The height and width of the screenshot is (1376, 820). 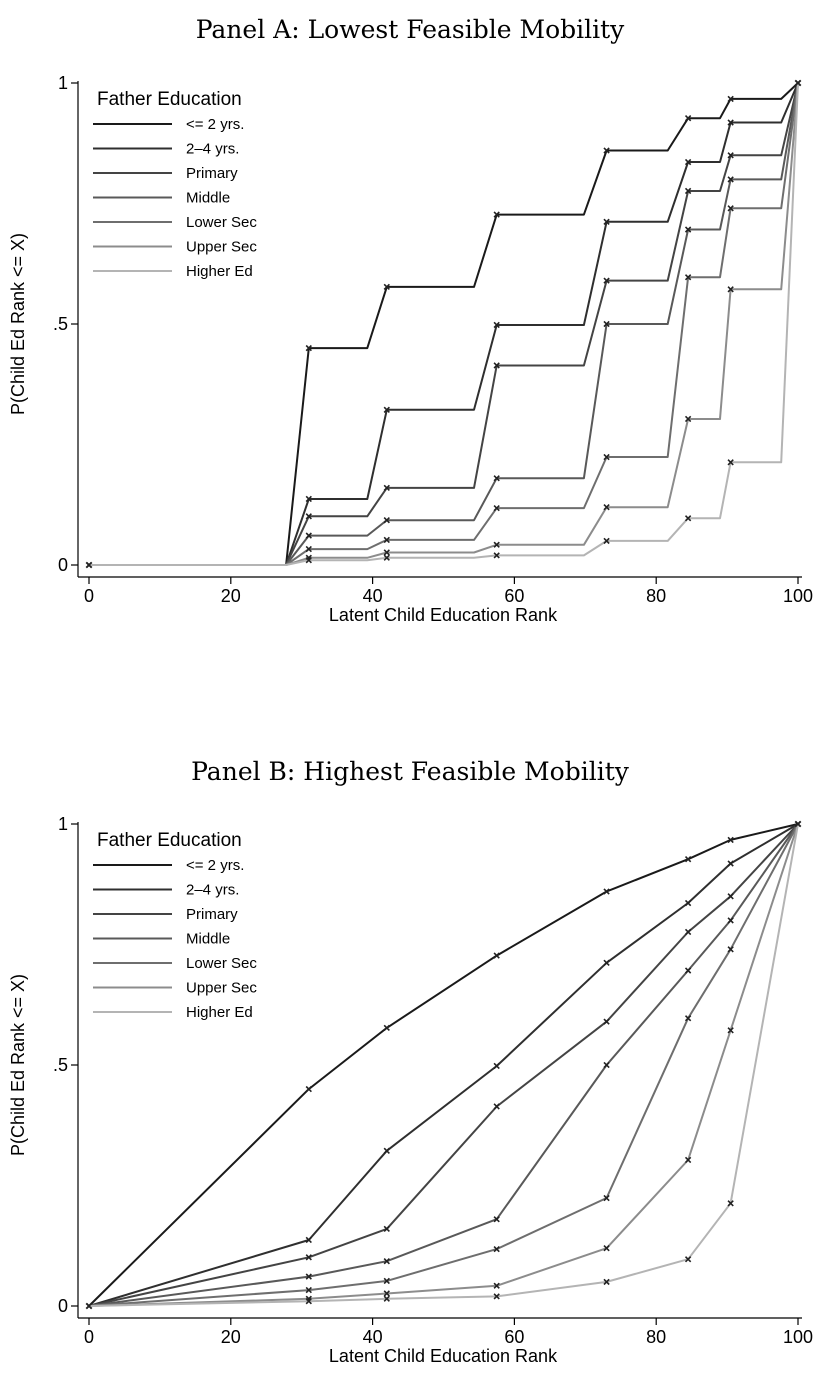 I want to click on panel-title: Panel A: Lowest Feasible Mobility, so click(x=410, y=29).